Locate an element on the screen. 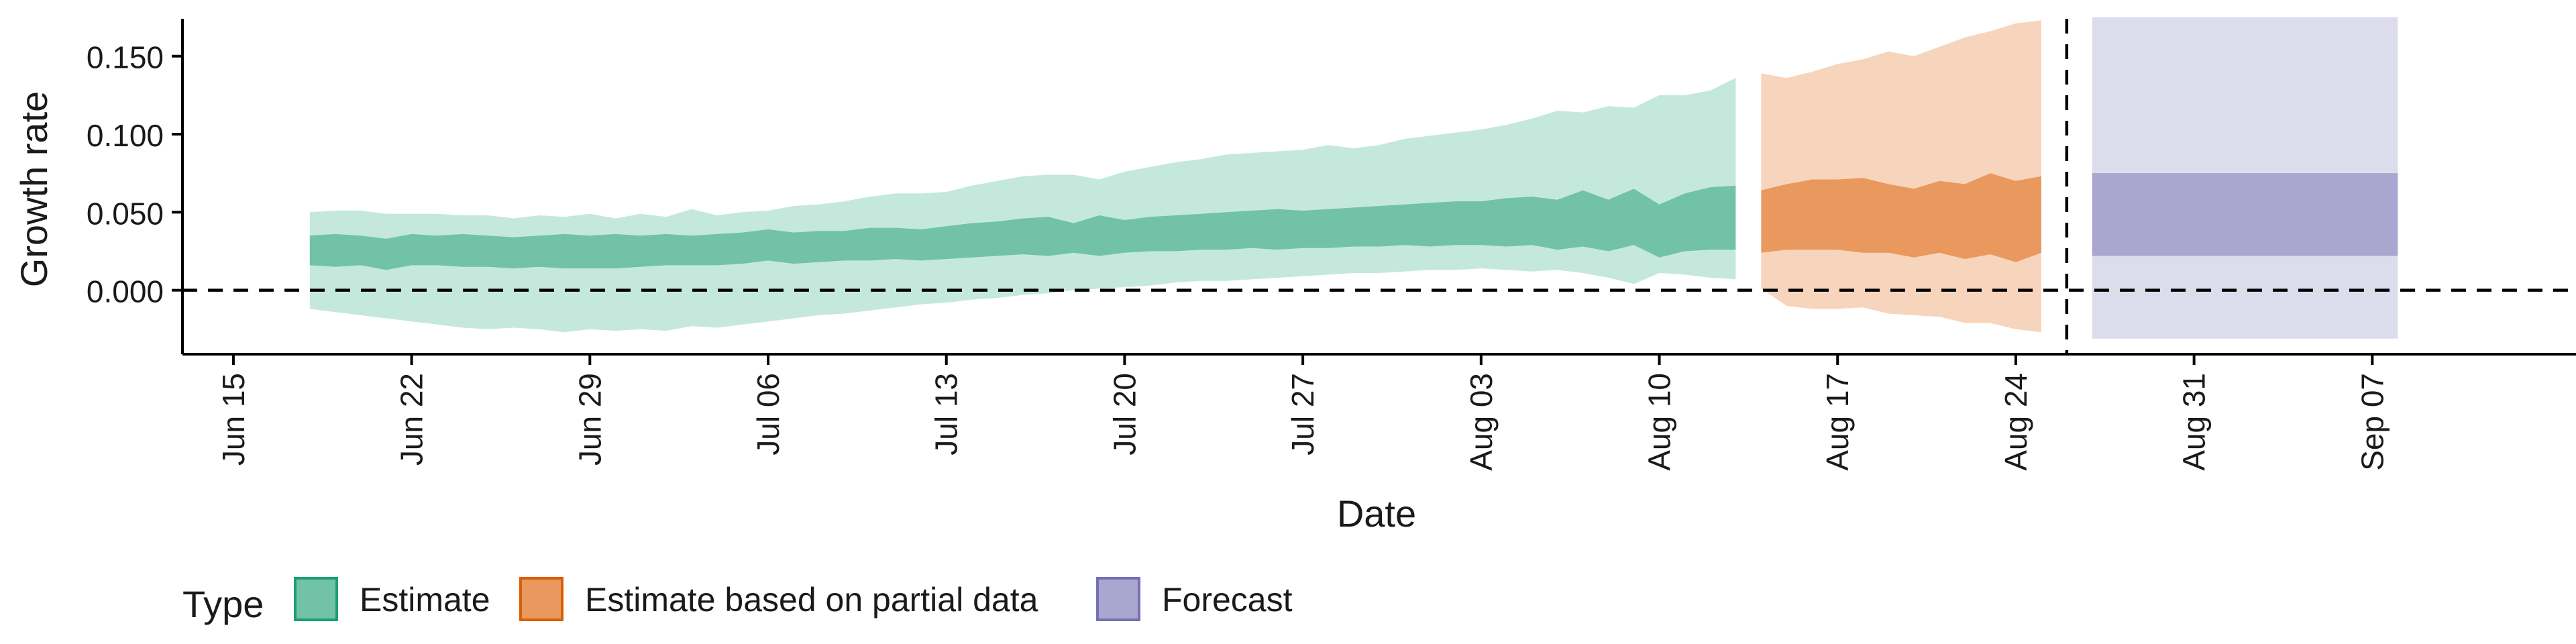 Image resolution: width=2576 pixels, height=644 pixels. y-tick-label: 0.150 is located at coordinates (125, 57).